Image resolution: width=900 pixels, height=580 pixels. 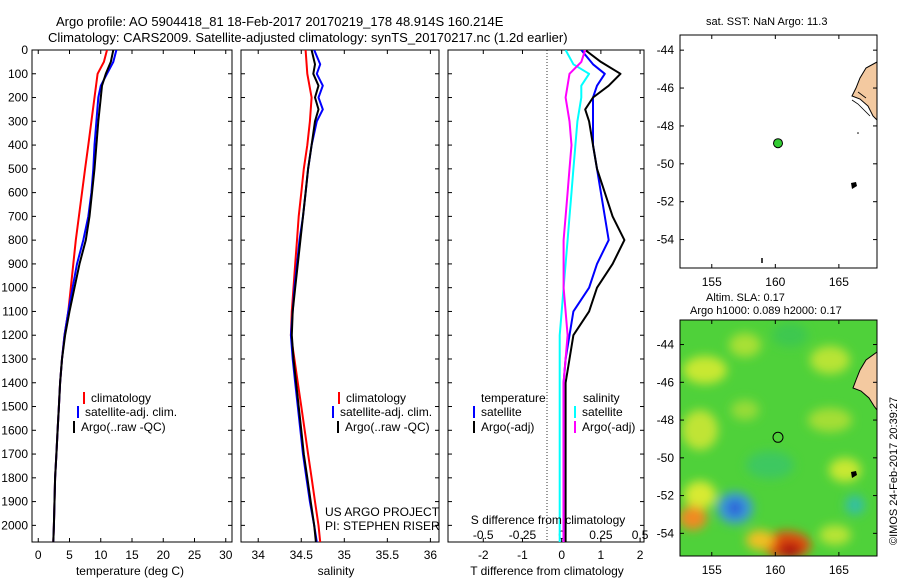 I want to click on legend-label-satellite-adj: satellite-adj. clim., so click(x=131, y=412).